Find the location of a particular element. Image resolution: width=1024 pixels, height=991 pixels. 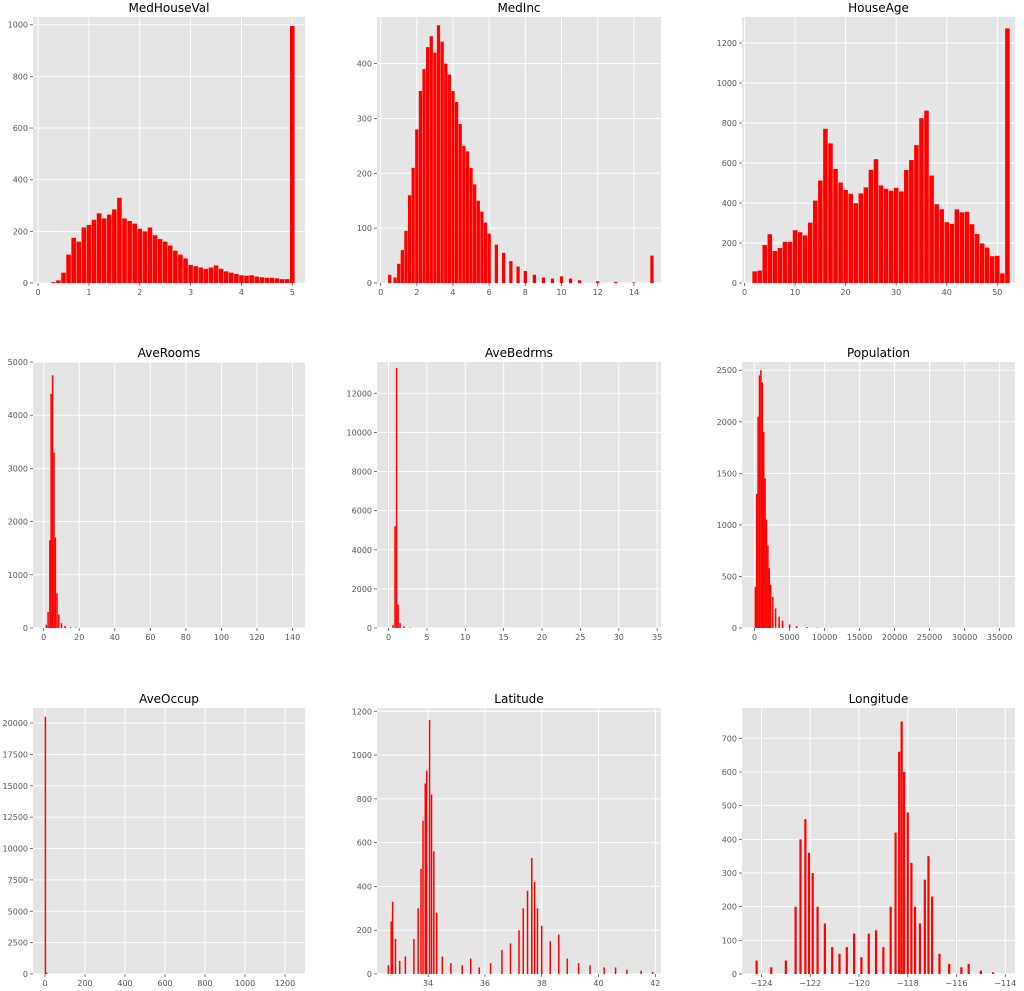

y-tick-label: 600 is located at coordinates (364, 843).